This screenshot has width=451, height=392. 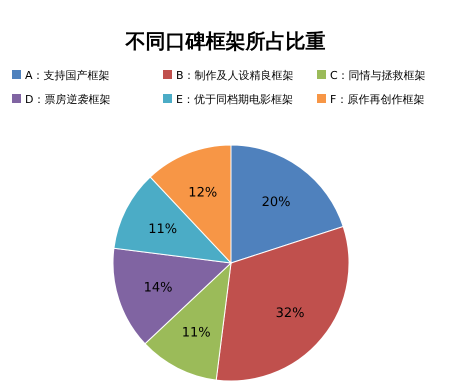 What do you see at coordinates (203, 193) in the screenshot?
I see `data-label: 12%` at bounding box center [203, 193].